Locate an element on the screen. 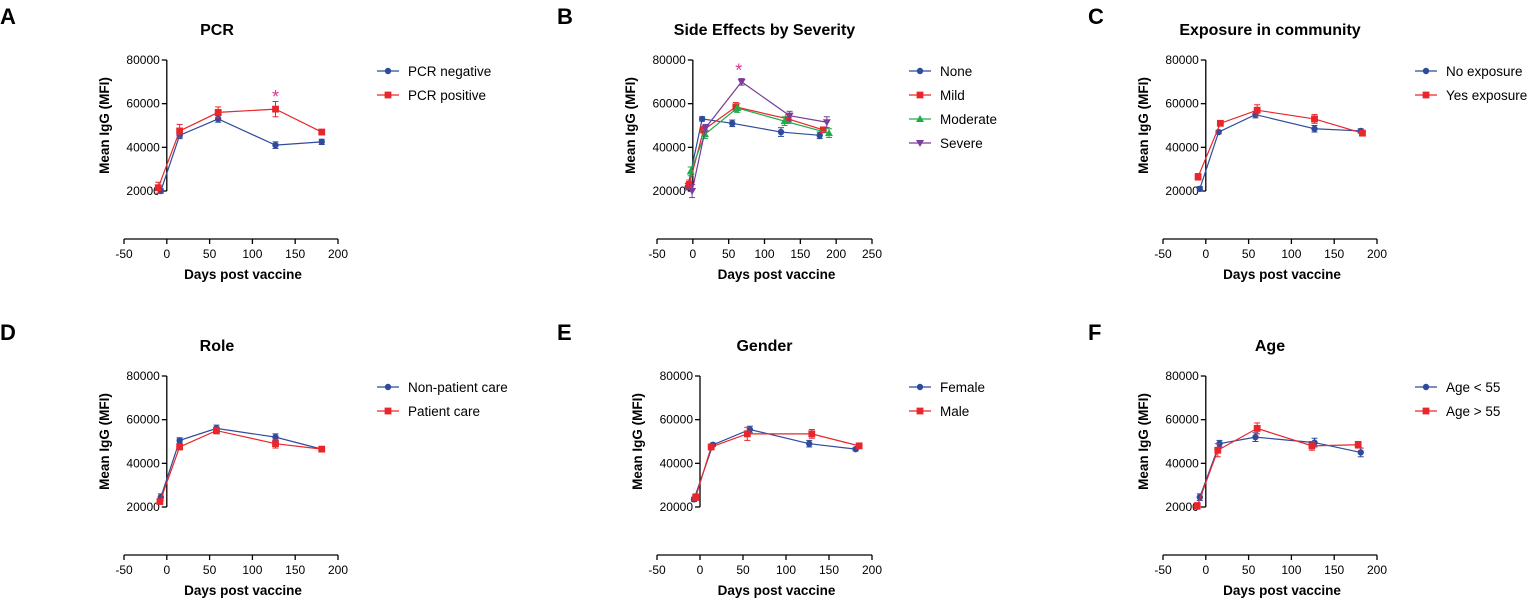 This screenshot has height=600, width=1532. chart-title: PCR is located at coordinates (217, 30).